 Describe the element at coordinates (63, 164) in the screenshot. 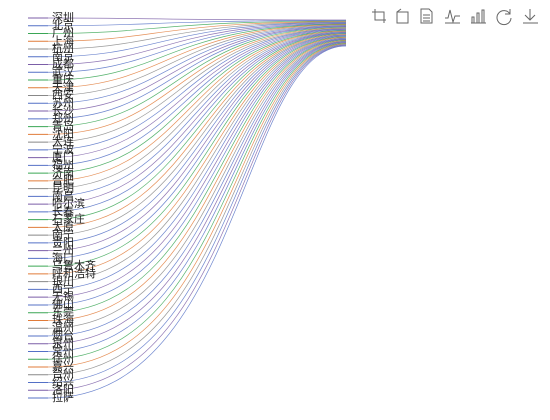

I see `leaf-label: 福州` at that location.